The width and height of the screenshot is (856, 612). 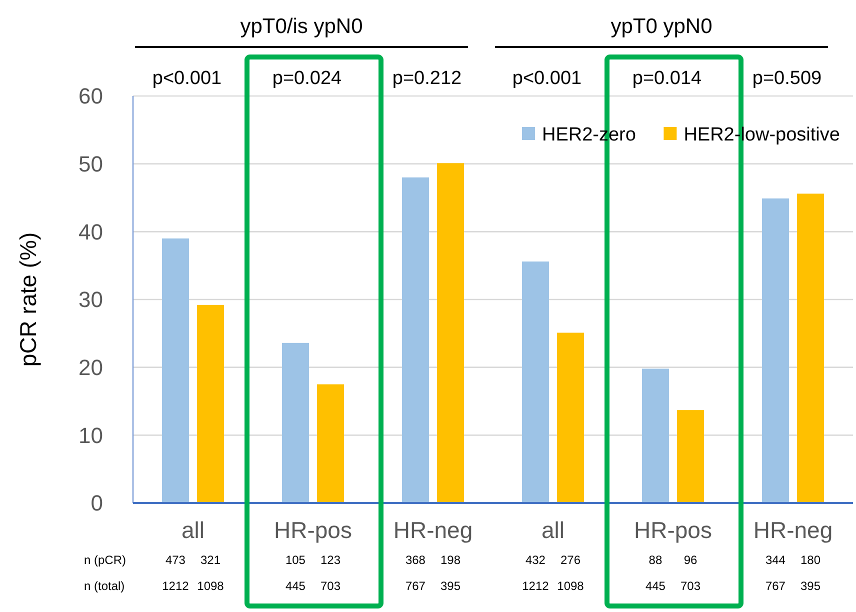 What do you see at coordinates (90, 231) in the screenshot?
I see `y-tick-label: 40` at bounding box center [90, 231].